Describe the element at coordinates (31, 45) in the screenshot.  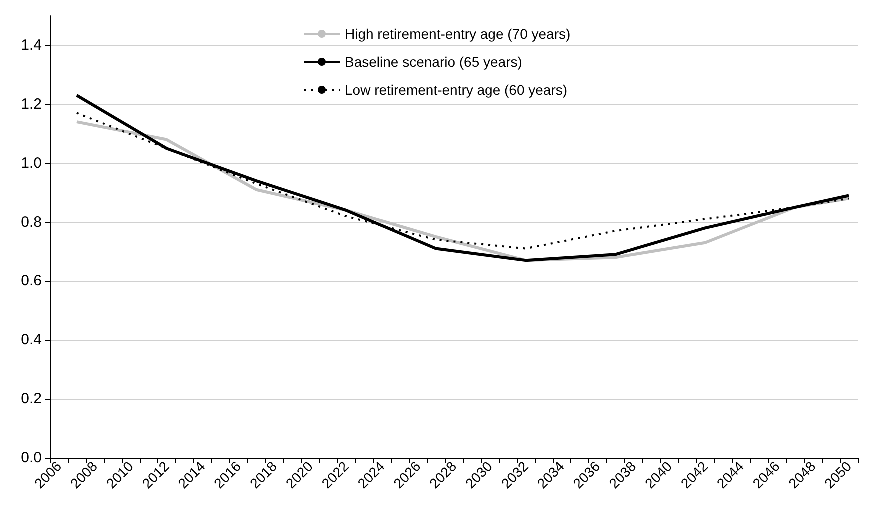
I see `y-tick-label: 1.4` at that location.